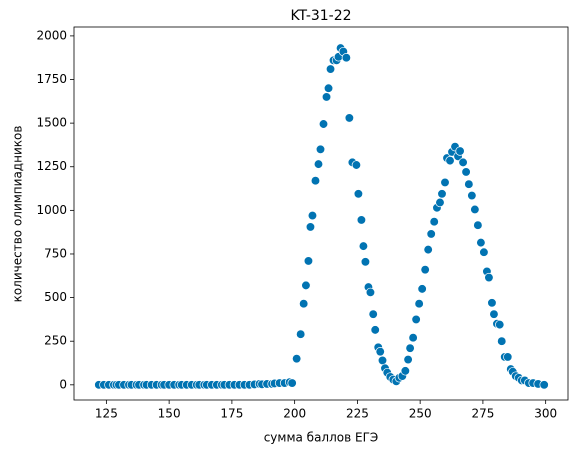 This screenshot has width=580, height=455. I want to click on x-tick-label: 175, so click(231, 414).